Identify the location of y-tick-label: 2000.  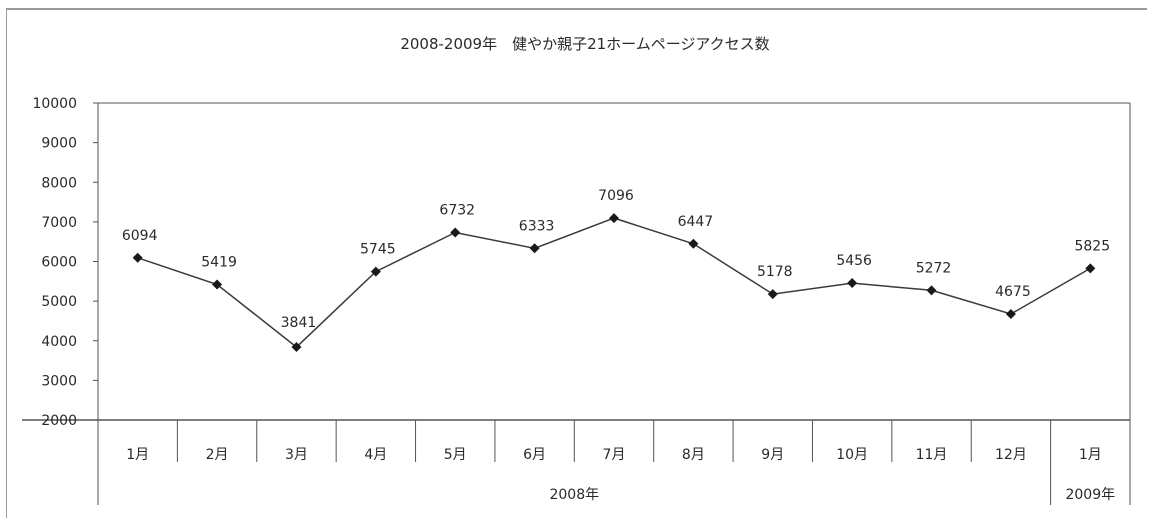
(59, 421).